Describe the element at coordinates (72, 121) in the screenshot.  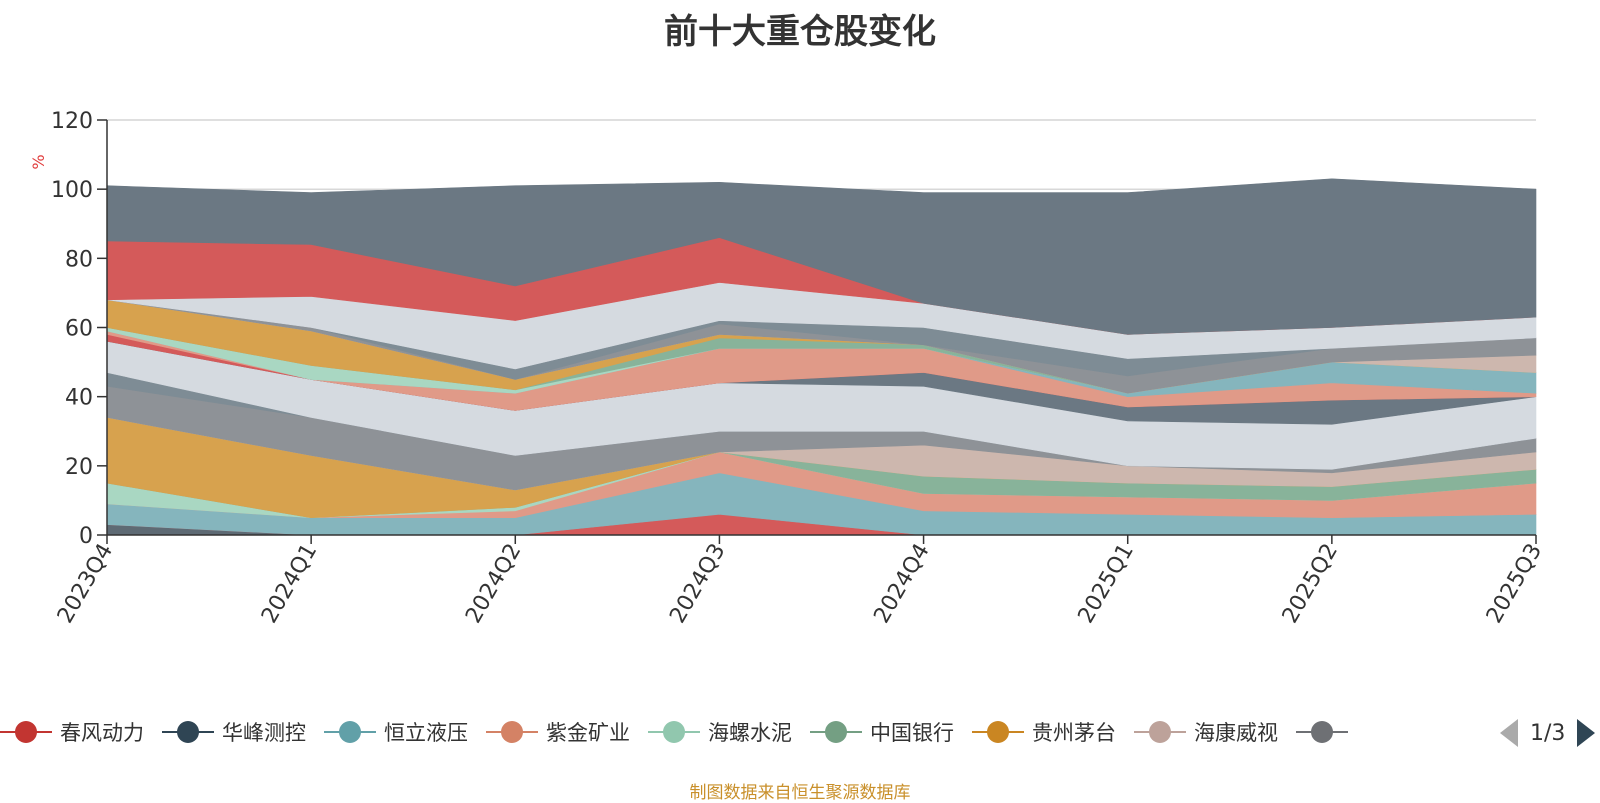
I see `y-tick-label: 120` at that location.